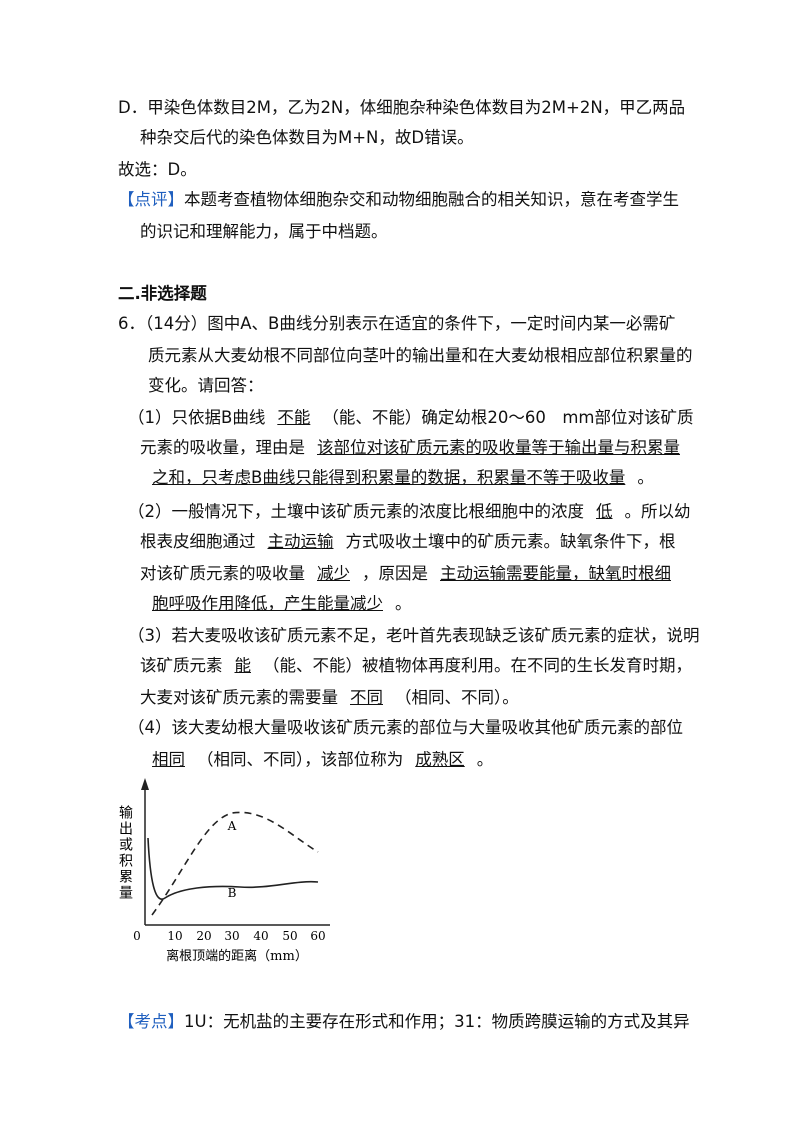 The width and height of the screenshot is (800, 1132). Describe the element at coordinates (317, 936) in the screenshot. I see `x-tick-label: 60` at that location.